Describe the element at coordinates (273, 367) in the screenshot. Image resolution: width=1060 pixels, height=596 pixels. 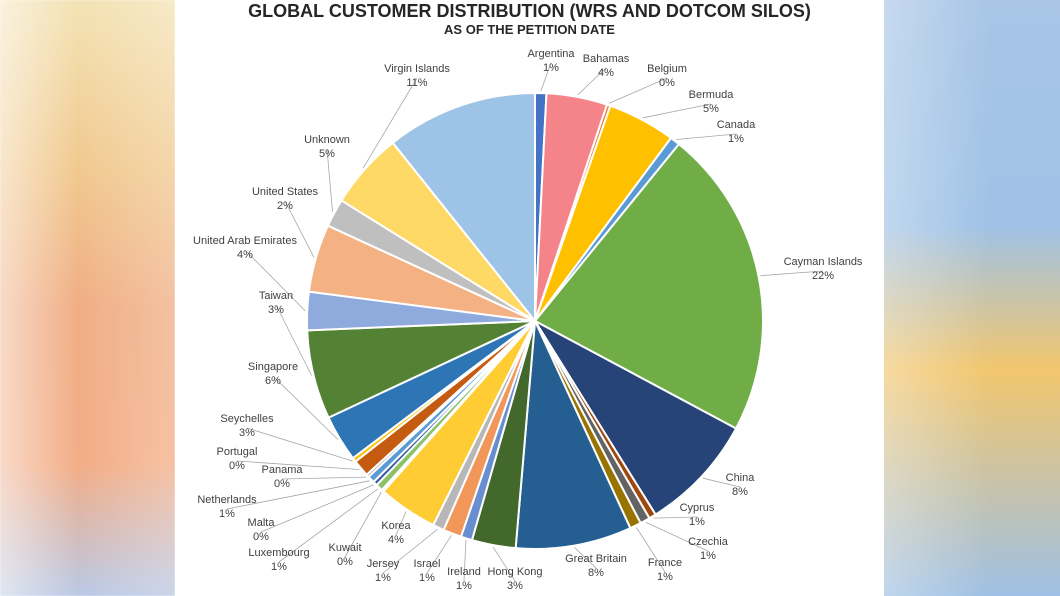
I see `slice-label: Singapore` at that location.